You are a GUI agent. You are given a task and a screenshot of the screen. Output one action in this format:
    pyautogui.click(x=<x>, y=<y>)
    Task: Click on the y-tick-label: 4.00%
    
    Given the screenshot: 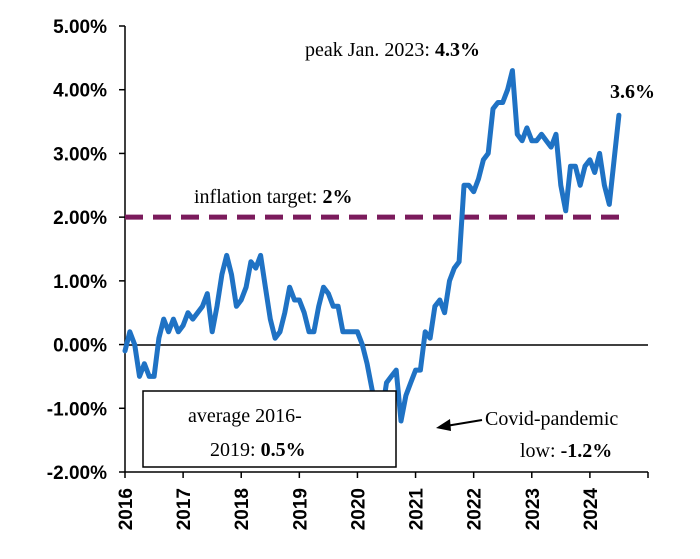 What is the action you would take?
    pyautogui.click(x=80, y=91)
    